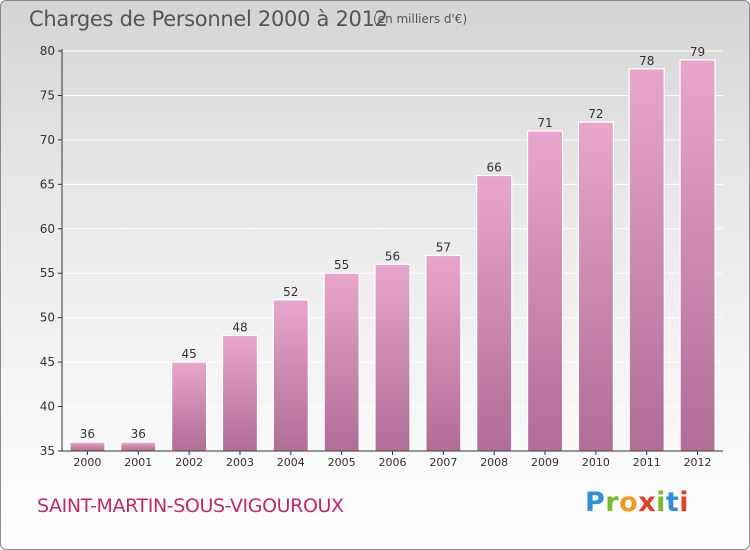 Image resolution: width=750 pixels, height=550 pixels. Describe the element at coordinates (208, 19) in the screenshot. I see `chart-title: Charges de Personnel 2000 à 2012` at that location.